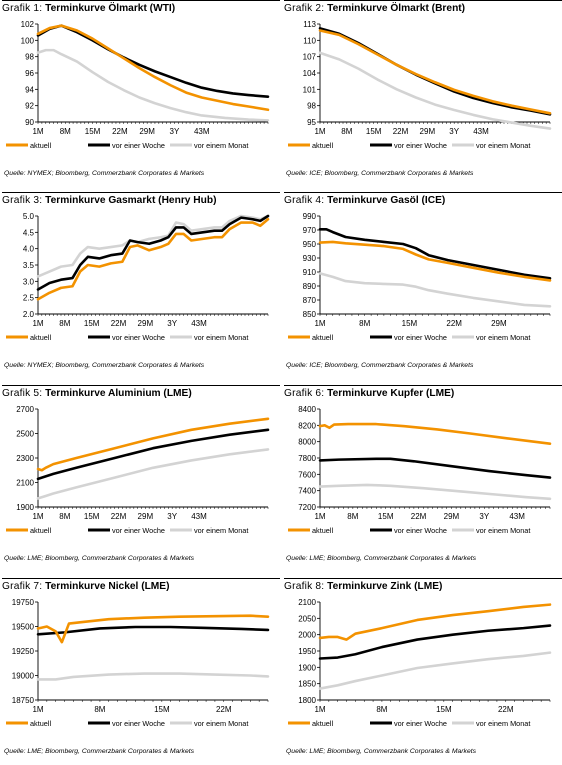 The height and width of the screenshot is (765, 562). I want to click on y-tick-label: 3.5, so click(29, 265).